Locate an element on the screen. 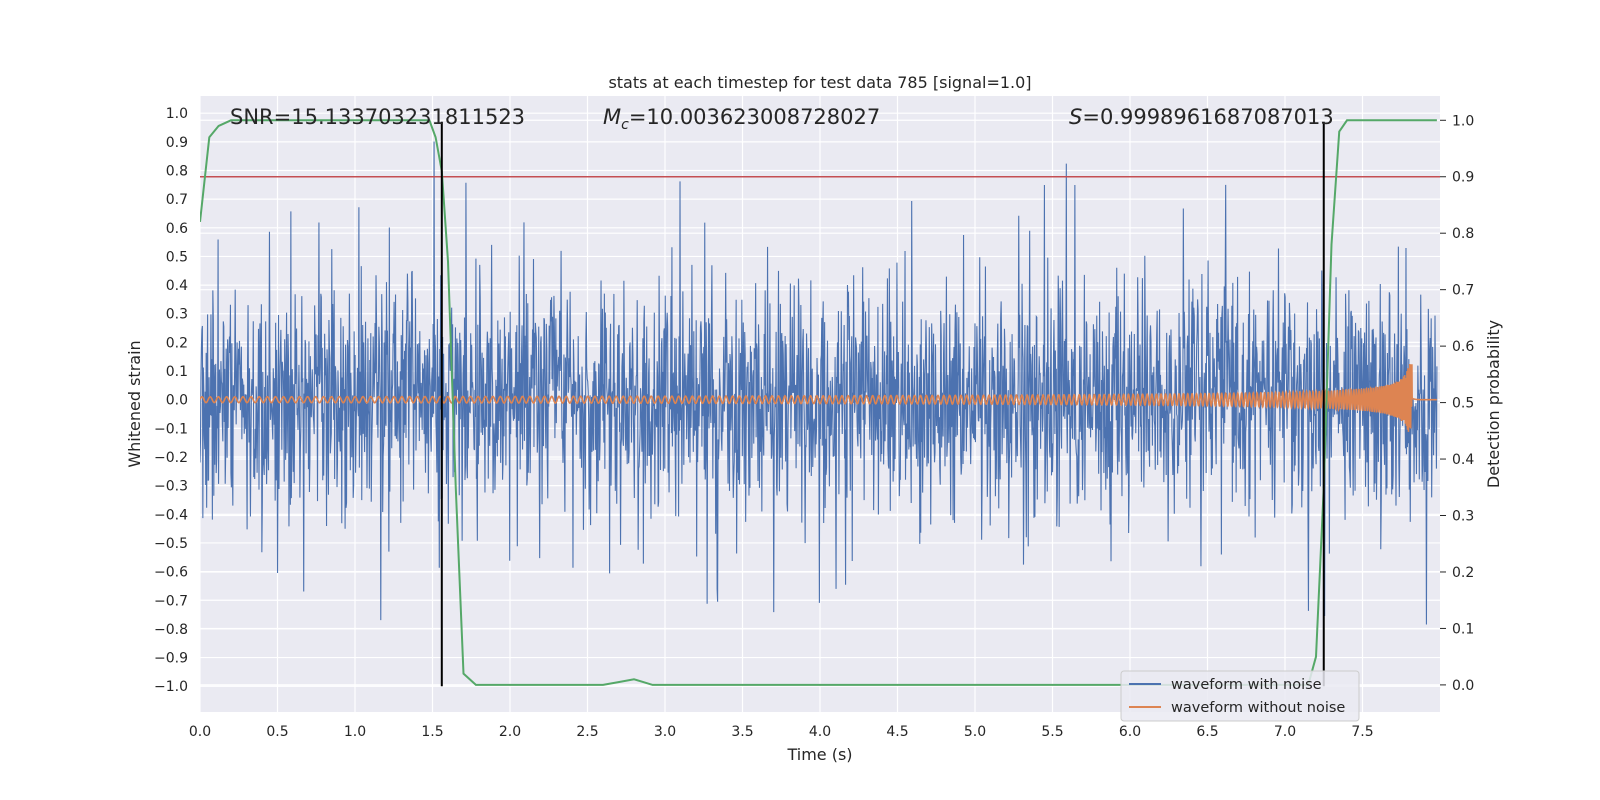 This screenshot has width=1600, height=800. x-axis-label: Time (s) is located at coordinates (819, 754).